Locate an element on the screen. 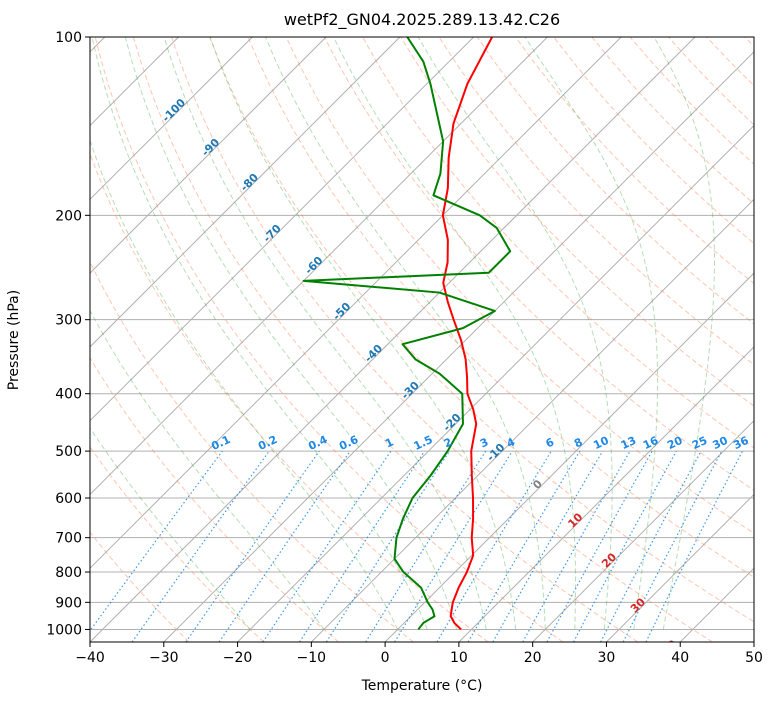 The image size is (775, 708). y-tick-label: 700 is located at coordinates (68, 539).